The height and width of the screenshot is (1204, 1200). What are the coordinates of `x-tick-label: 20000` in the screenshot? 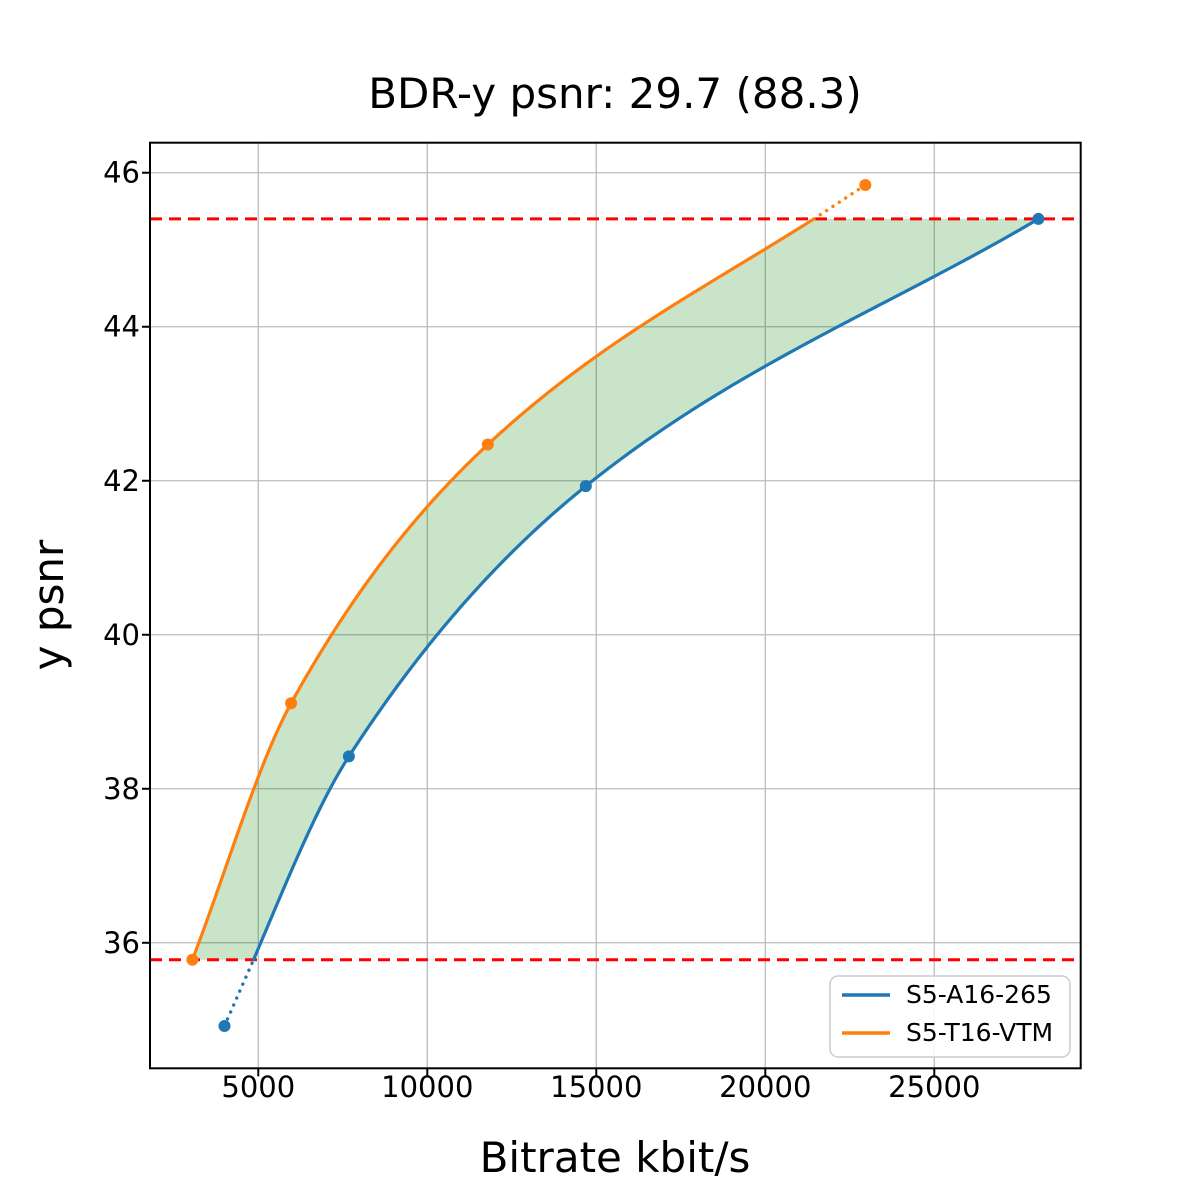 It's located at (765, 1087).